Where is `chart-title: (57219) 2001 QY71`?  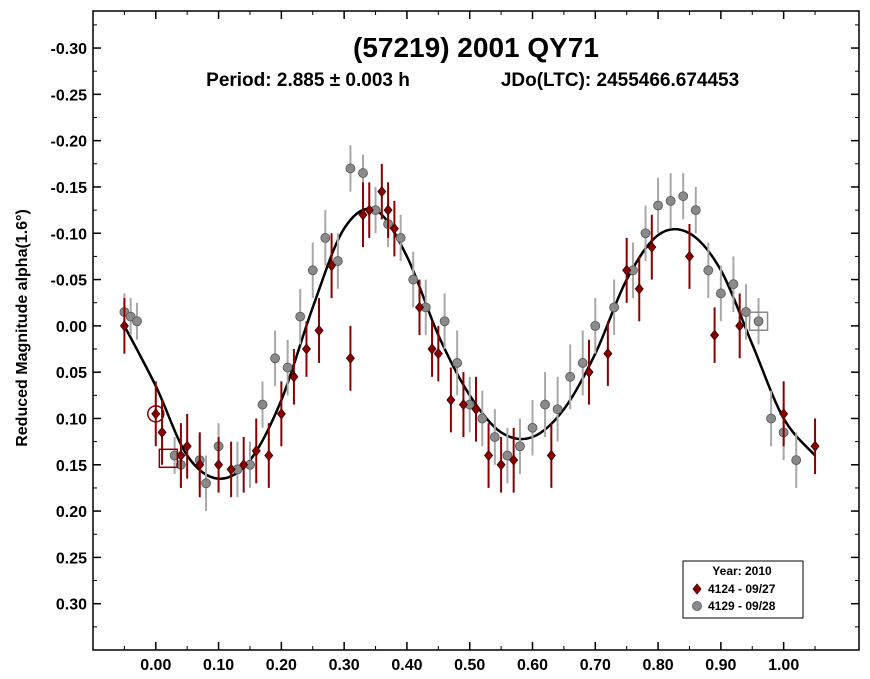
chart-title: (57219) 2001 QY71 is located at coordinates (476, 47).